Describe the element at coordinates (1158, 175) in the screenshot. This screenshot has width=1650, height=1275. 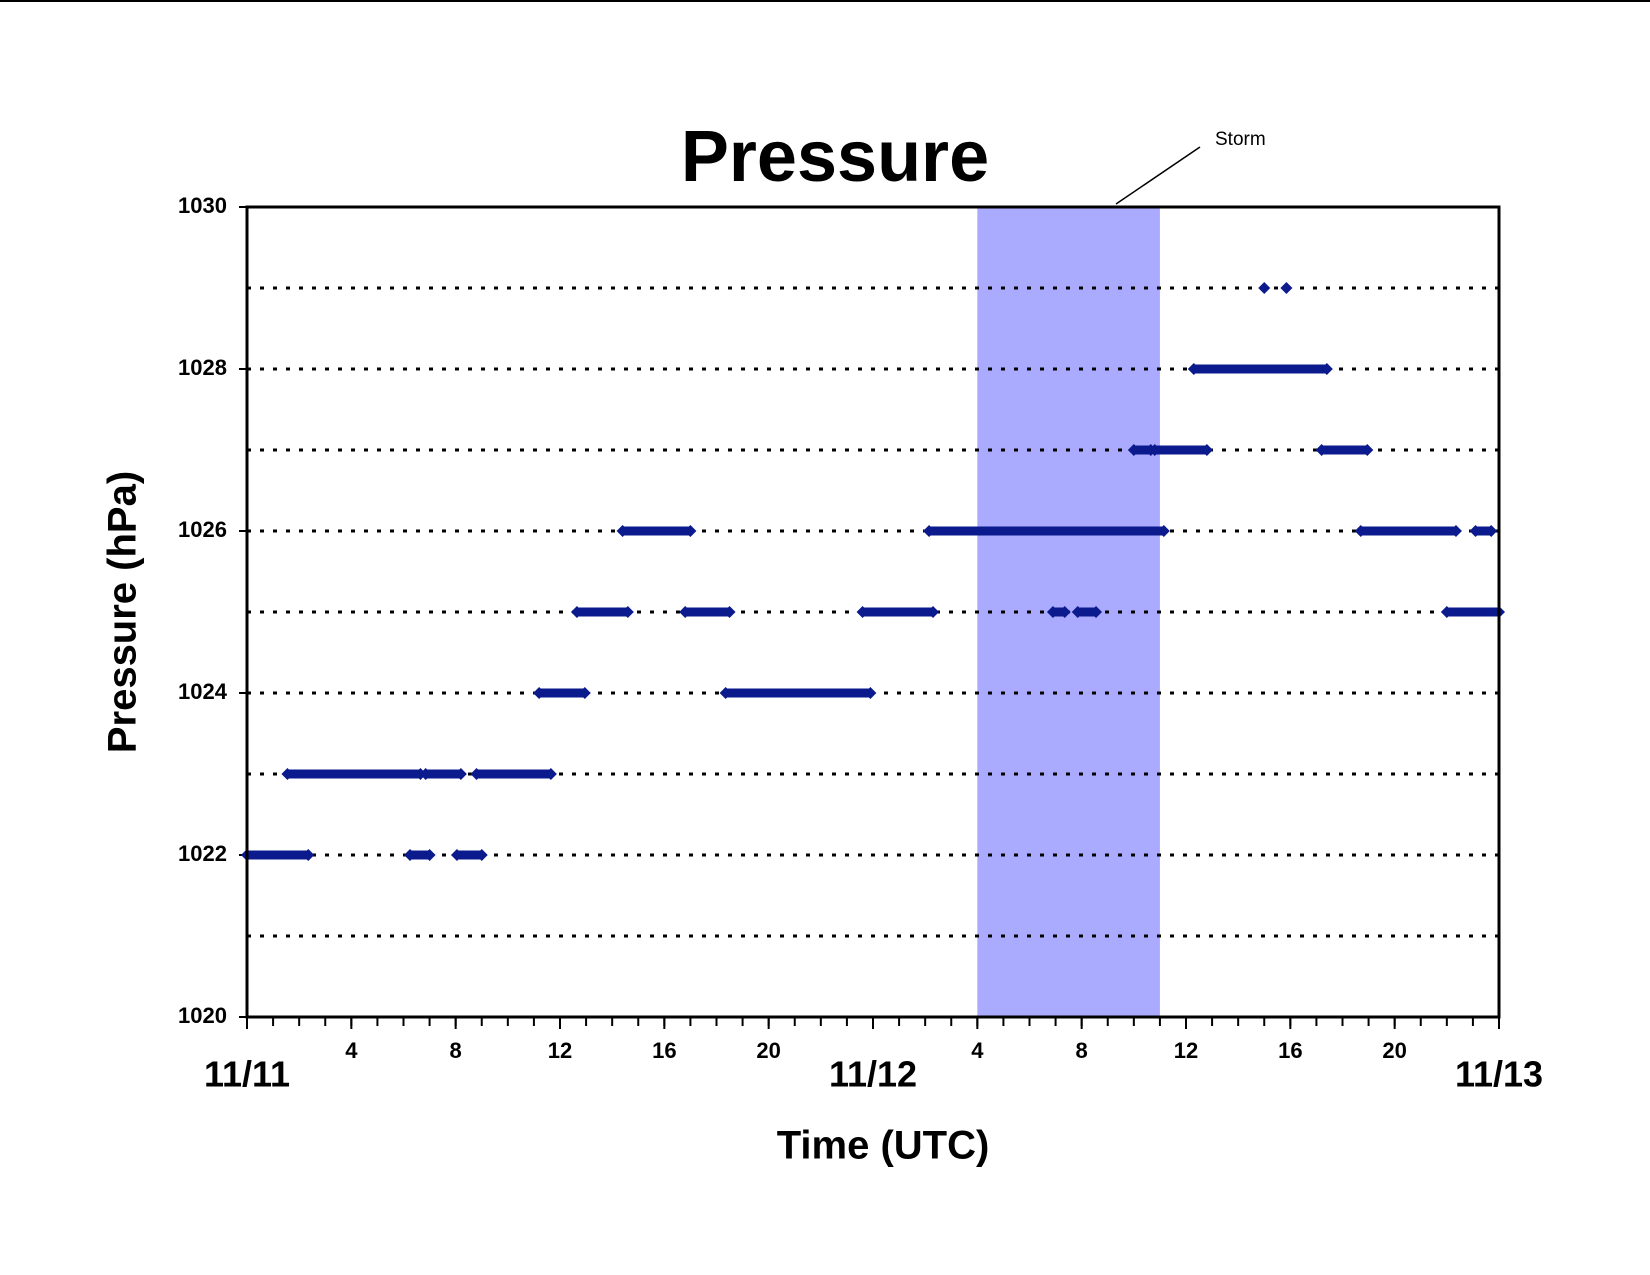
I see `storm-leader` at that location.